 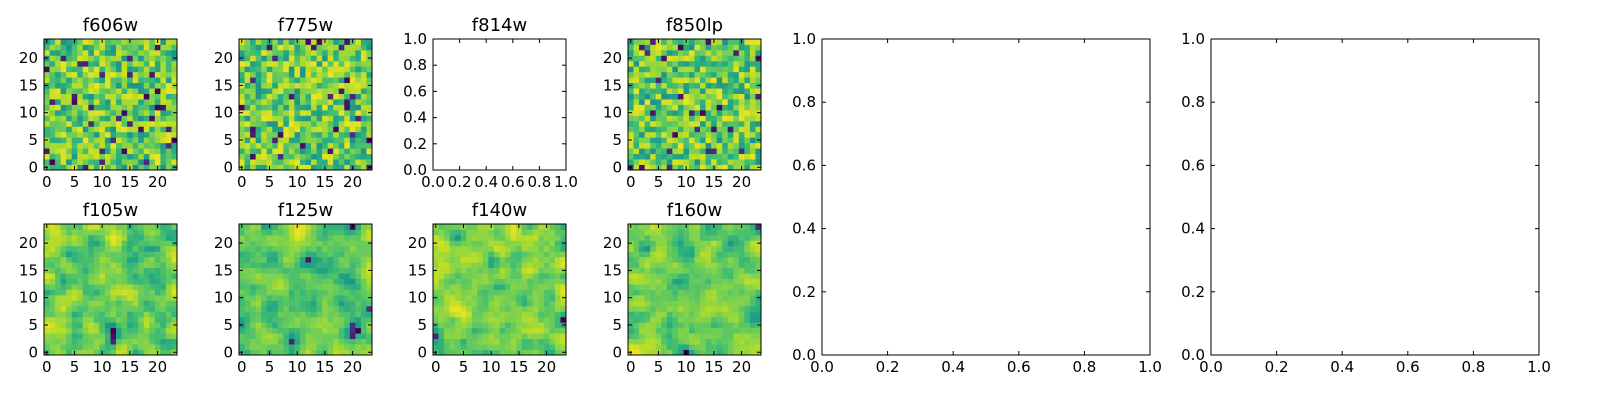 What do you see at coordinates (518, 367) in the screenshot?
I see `x-tick-label: 15` at bounding box center [518, 367].